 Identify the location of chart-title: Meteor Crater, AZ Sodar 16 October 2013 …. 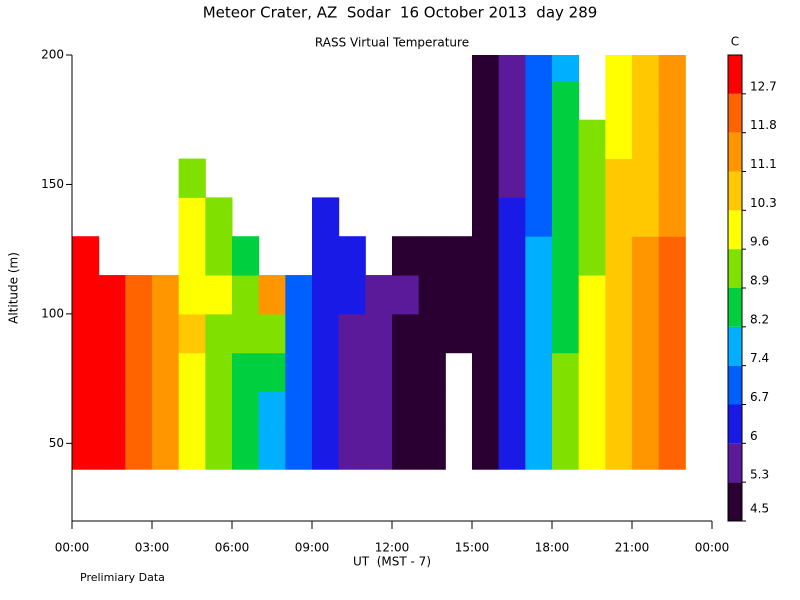
(400, 13).